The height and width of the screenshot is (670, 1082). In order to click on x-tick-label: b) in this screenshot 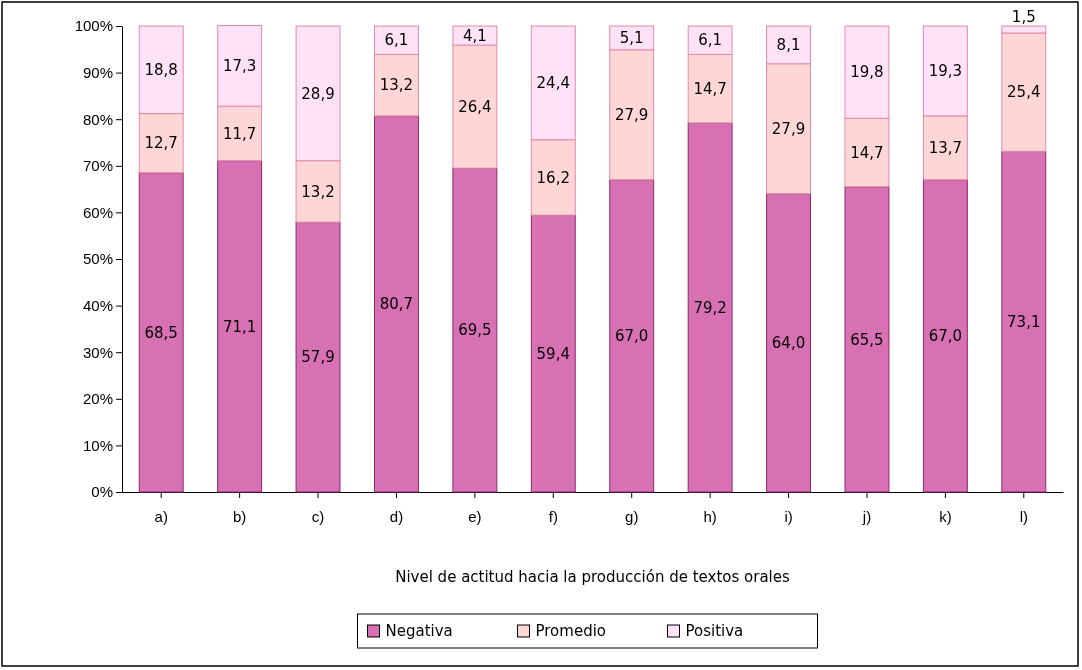, I will do `click(239, 516)`.